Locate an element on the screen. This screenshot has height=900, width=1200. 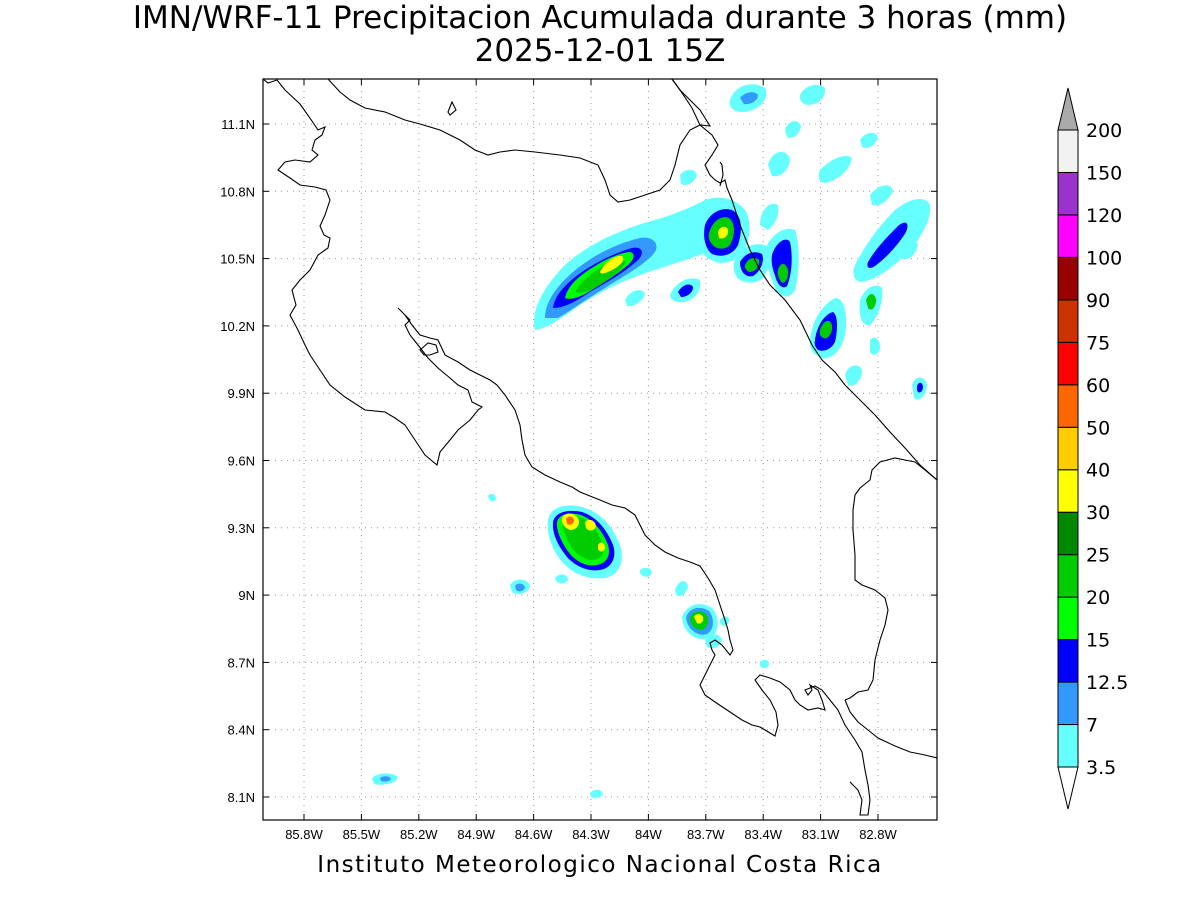
colorbar-label: 150 is located at coordinates (1104, 173).